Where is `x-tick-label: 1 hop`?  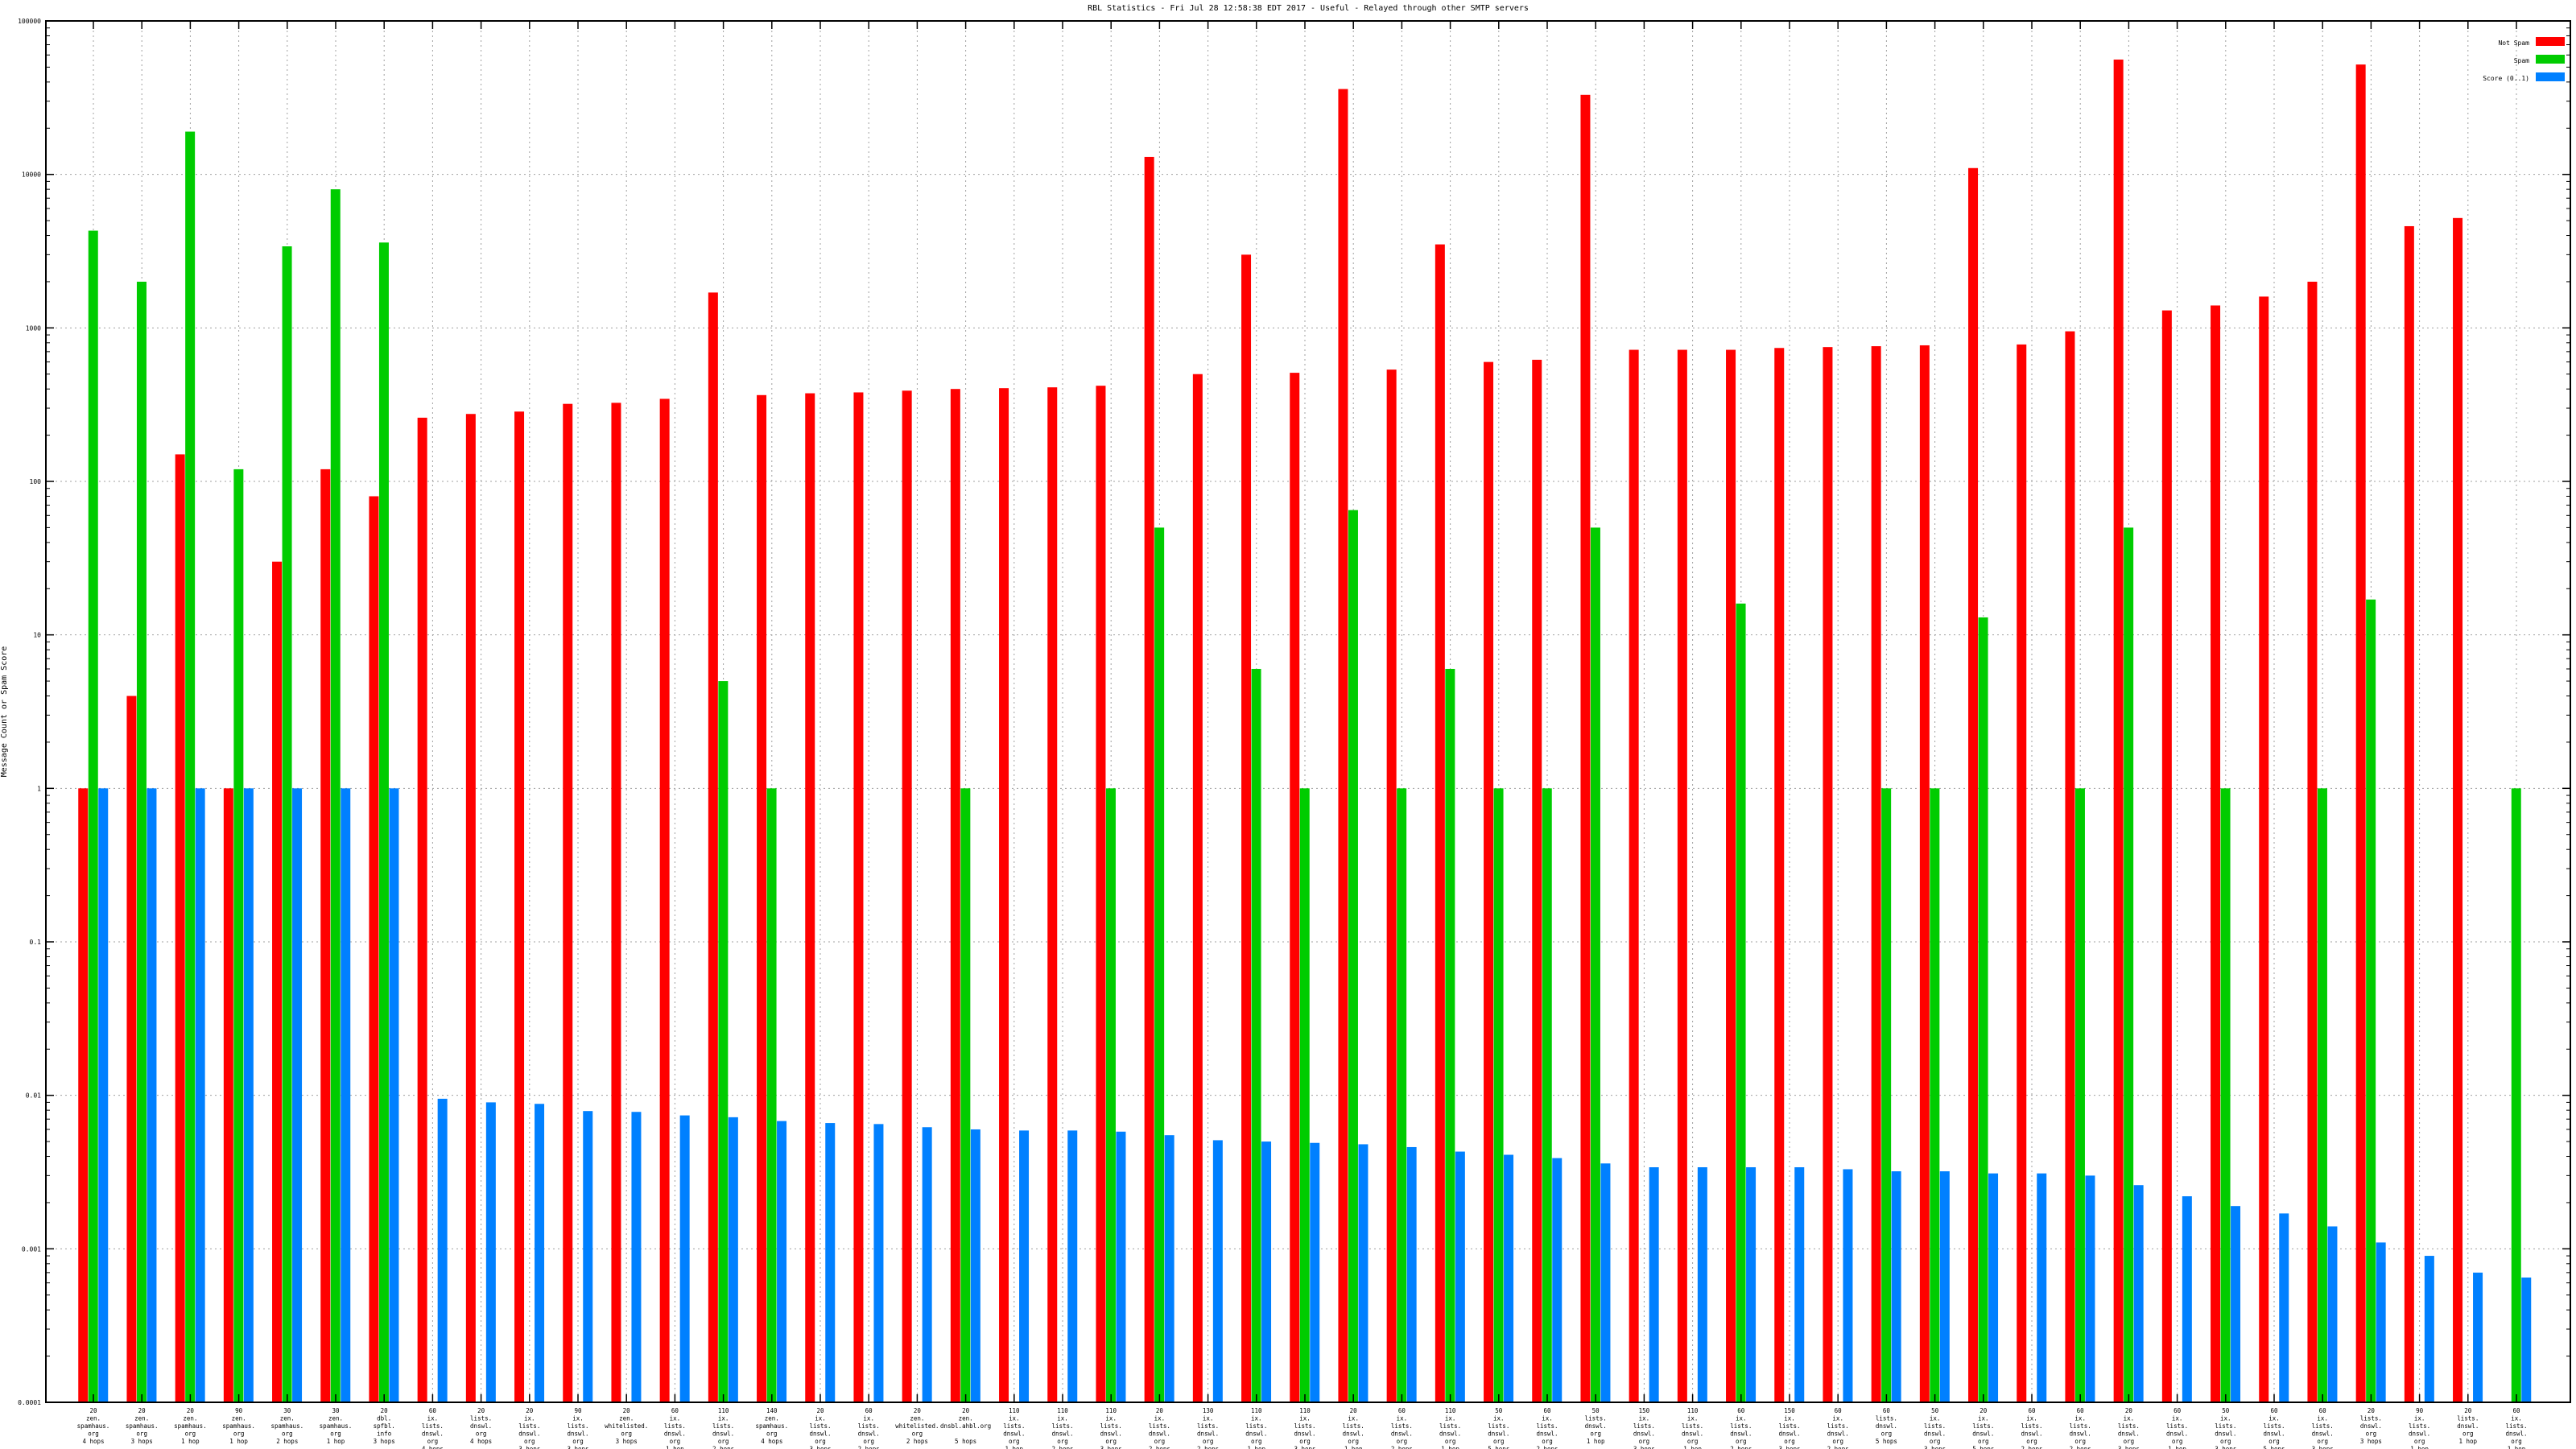 x-tick-label: 1 hop is located at coordinates (190, 1441).